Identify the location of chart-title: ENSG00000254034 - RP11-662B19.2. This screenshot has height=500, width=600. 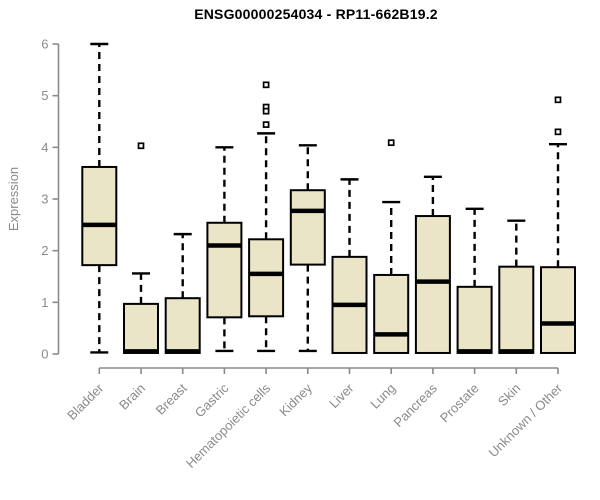
(316, 14).